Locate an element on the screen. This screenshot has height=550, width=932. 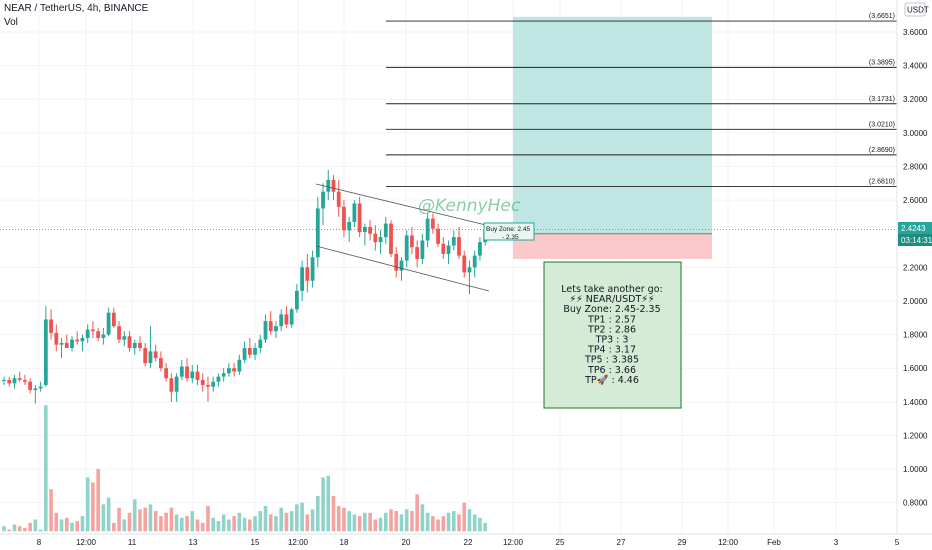
volume-indicator-label: Vol is located at coordinates (11, 22).